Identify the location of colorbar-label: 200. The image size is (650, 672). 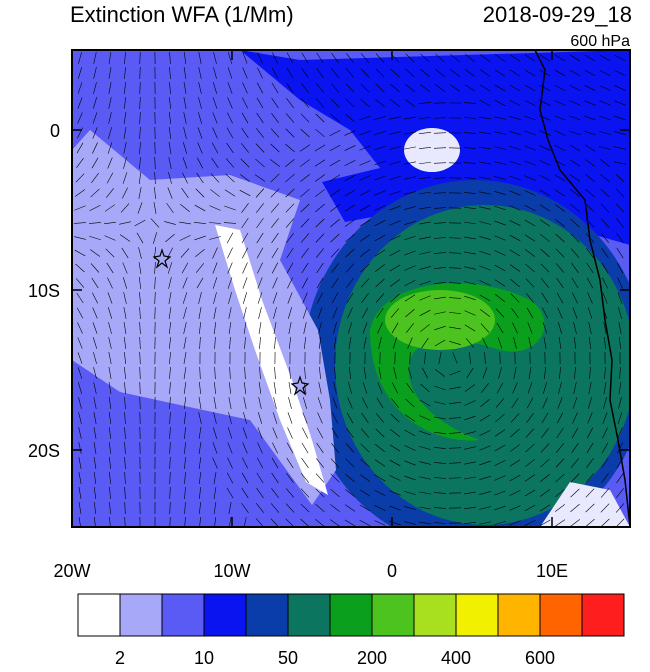
(372, 657).